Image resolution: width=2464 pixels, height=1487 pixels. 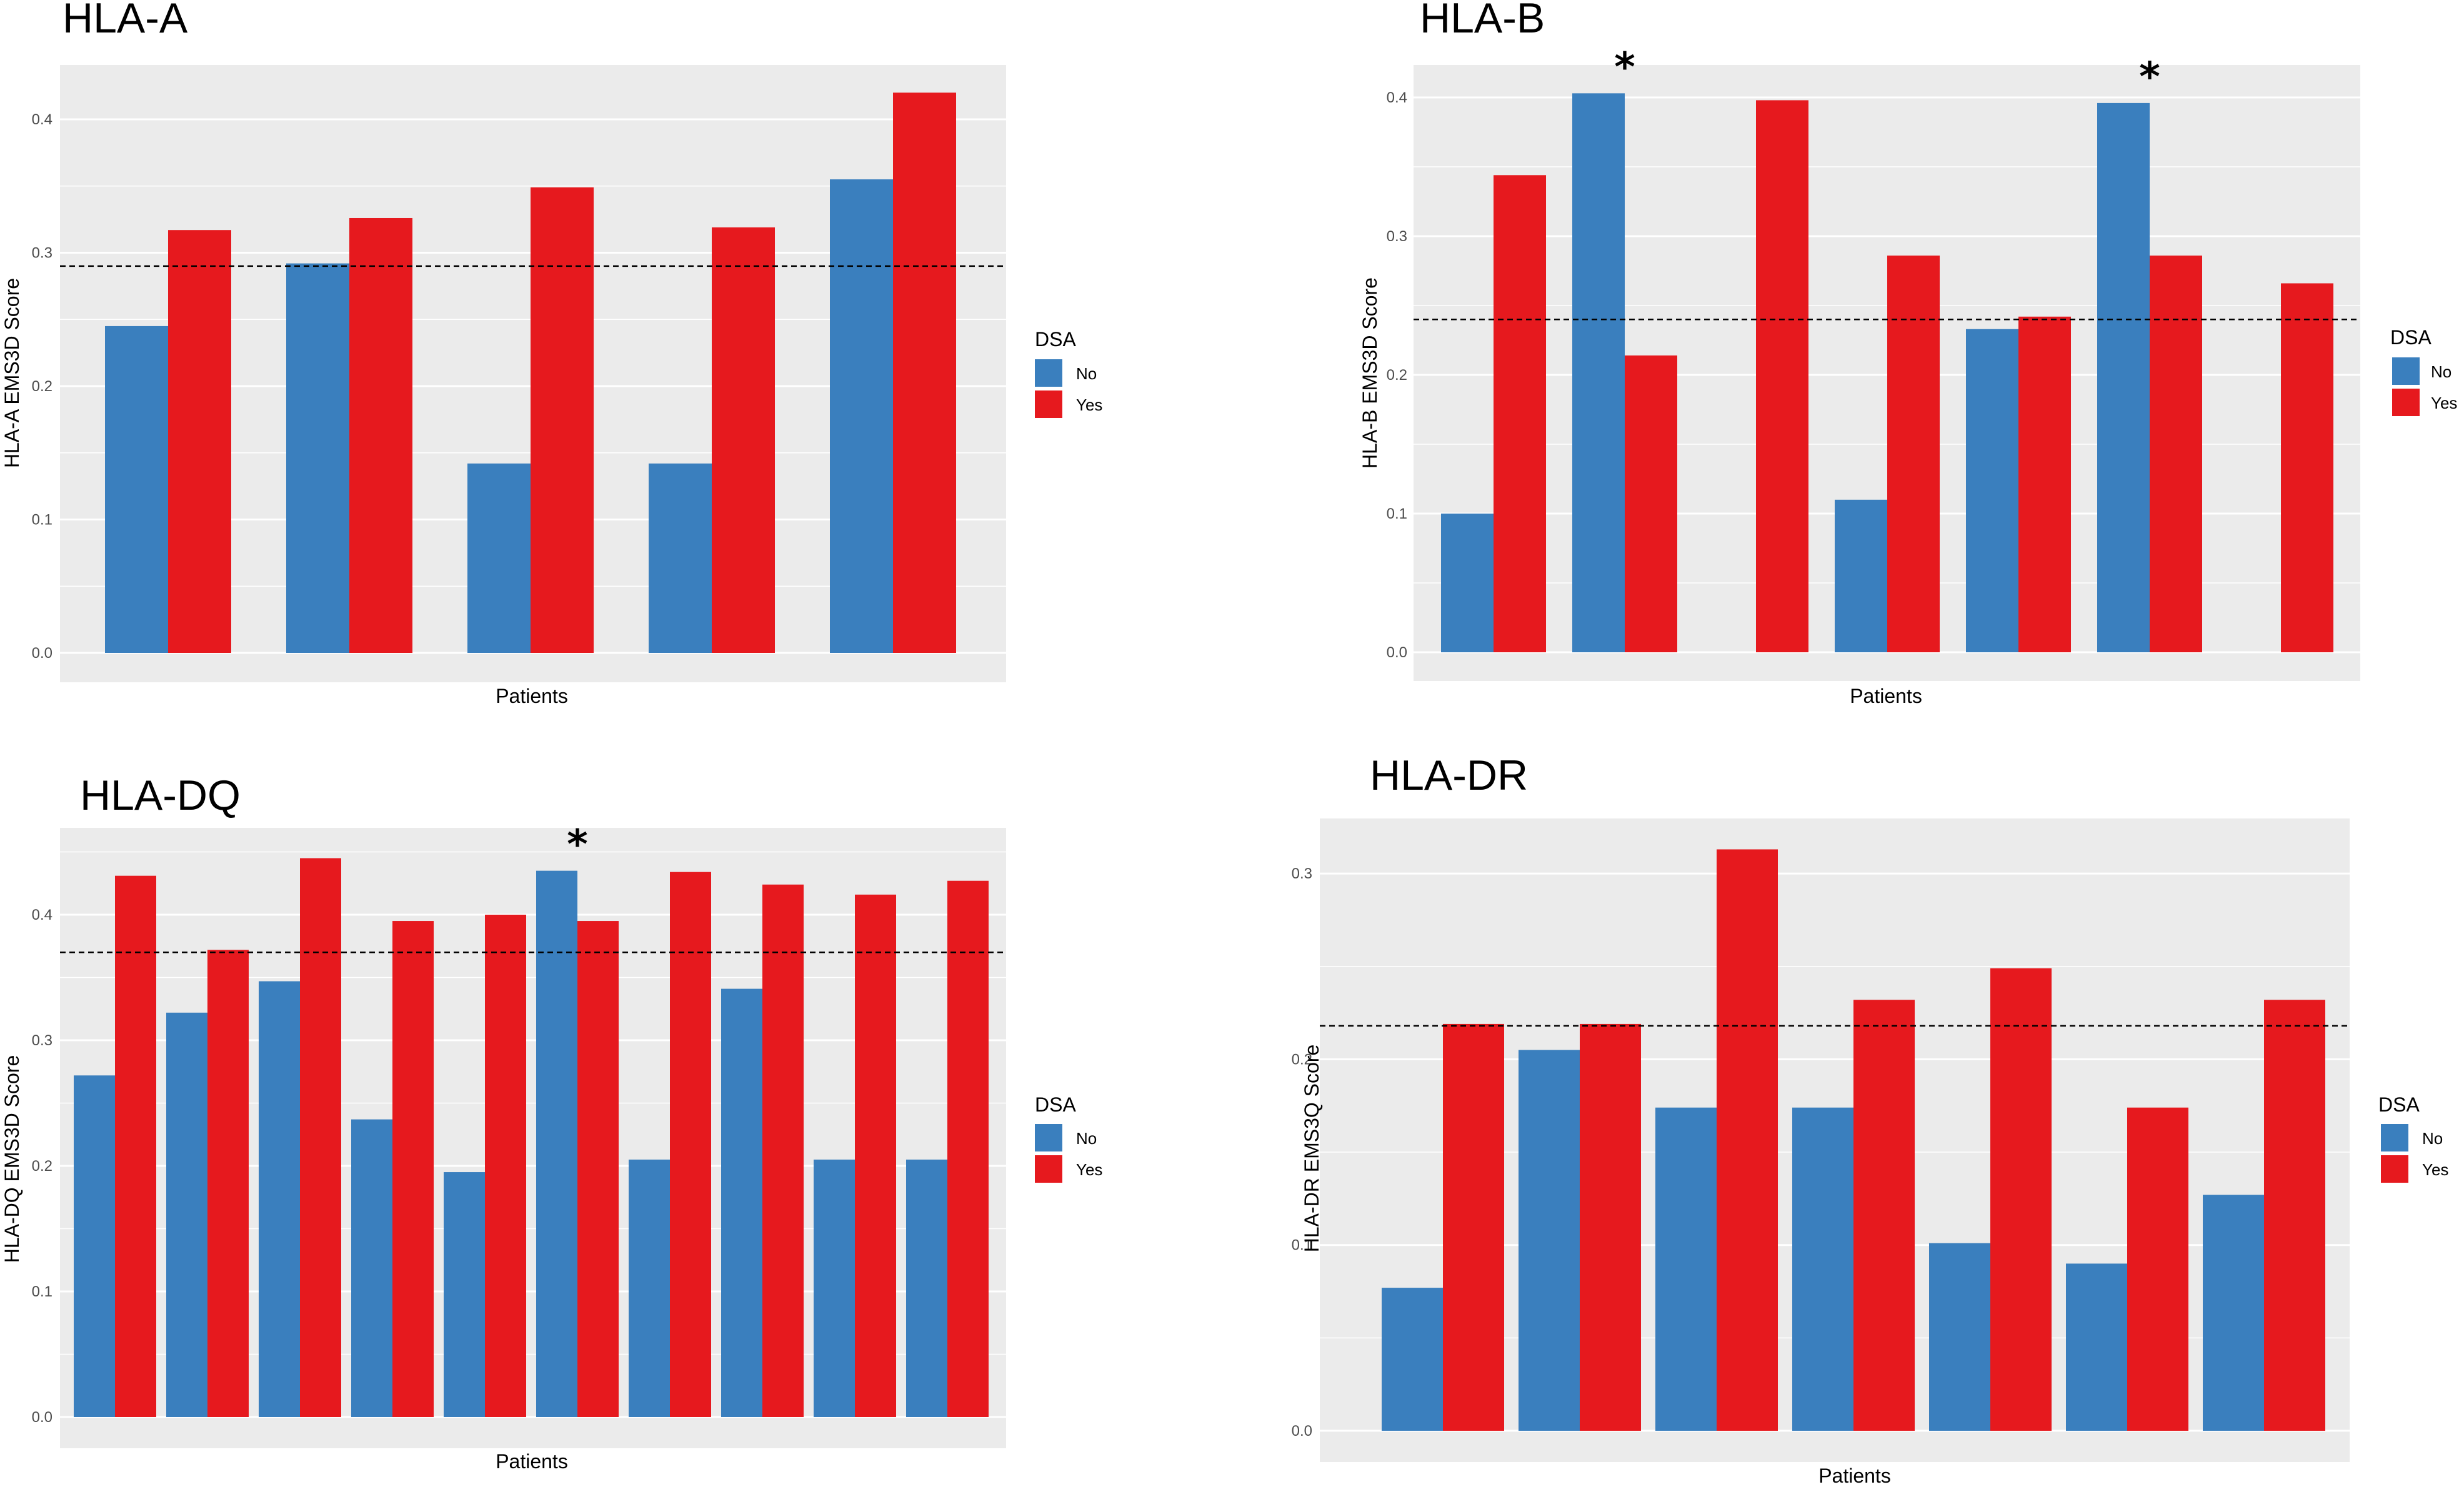 I want to click on x-axis-title: Patients, so click(x=532, y=1461).